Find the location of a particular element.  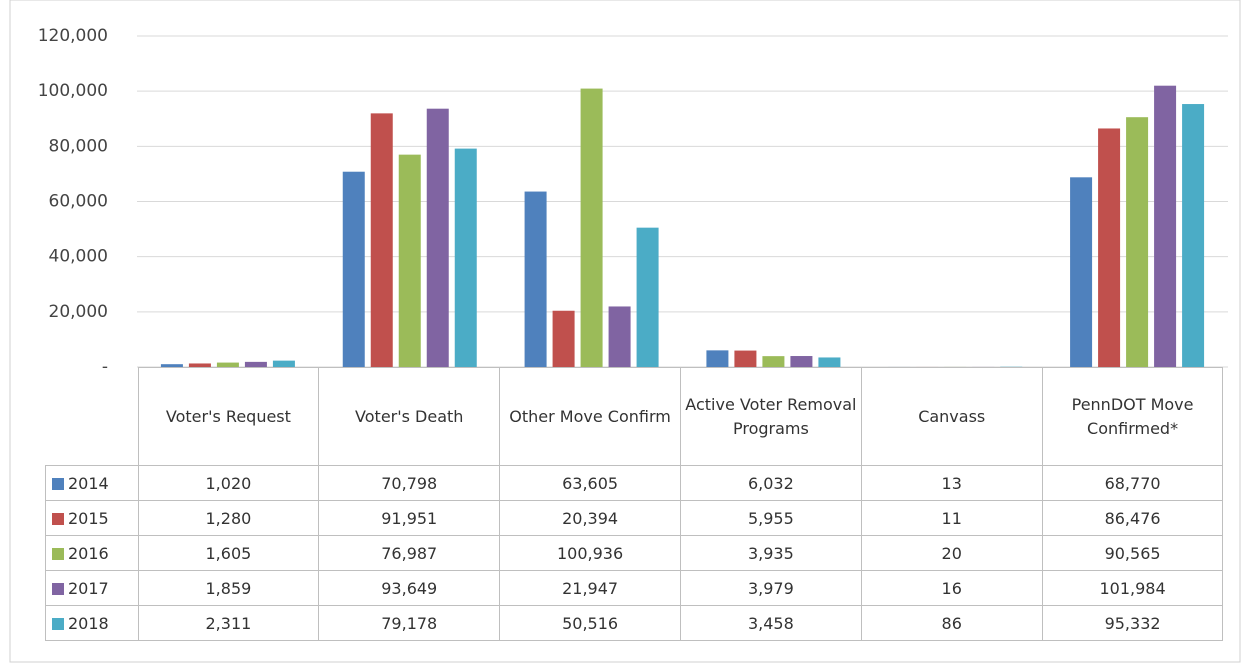

legend-label: 2016 is located at coordinates (88, 553).